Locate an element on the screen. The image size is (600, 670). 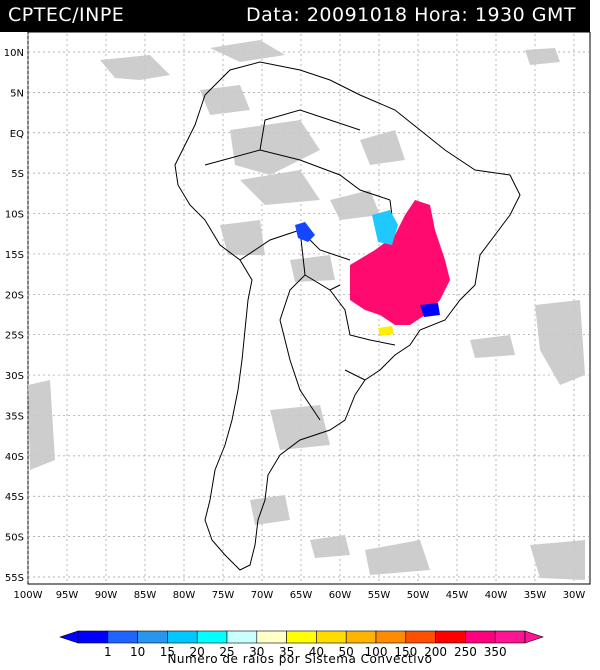
legend-tick-labels: 1 10 15 20 25 30 35 40 50 100 150 200 250 350 is located at coordinates (305, 652).